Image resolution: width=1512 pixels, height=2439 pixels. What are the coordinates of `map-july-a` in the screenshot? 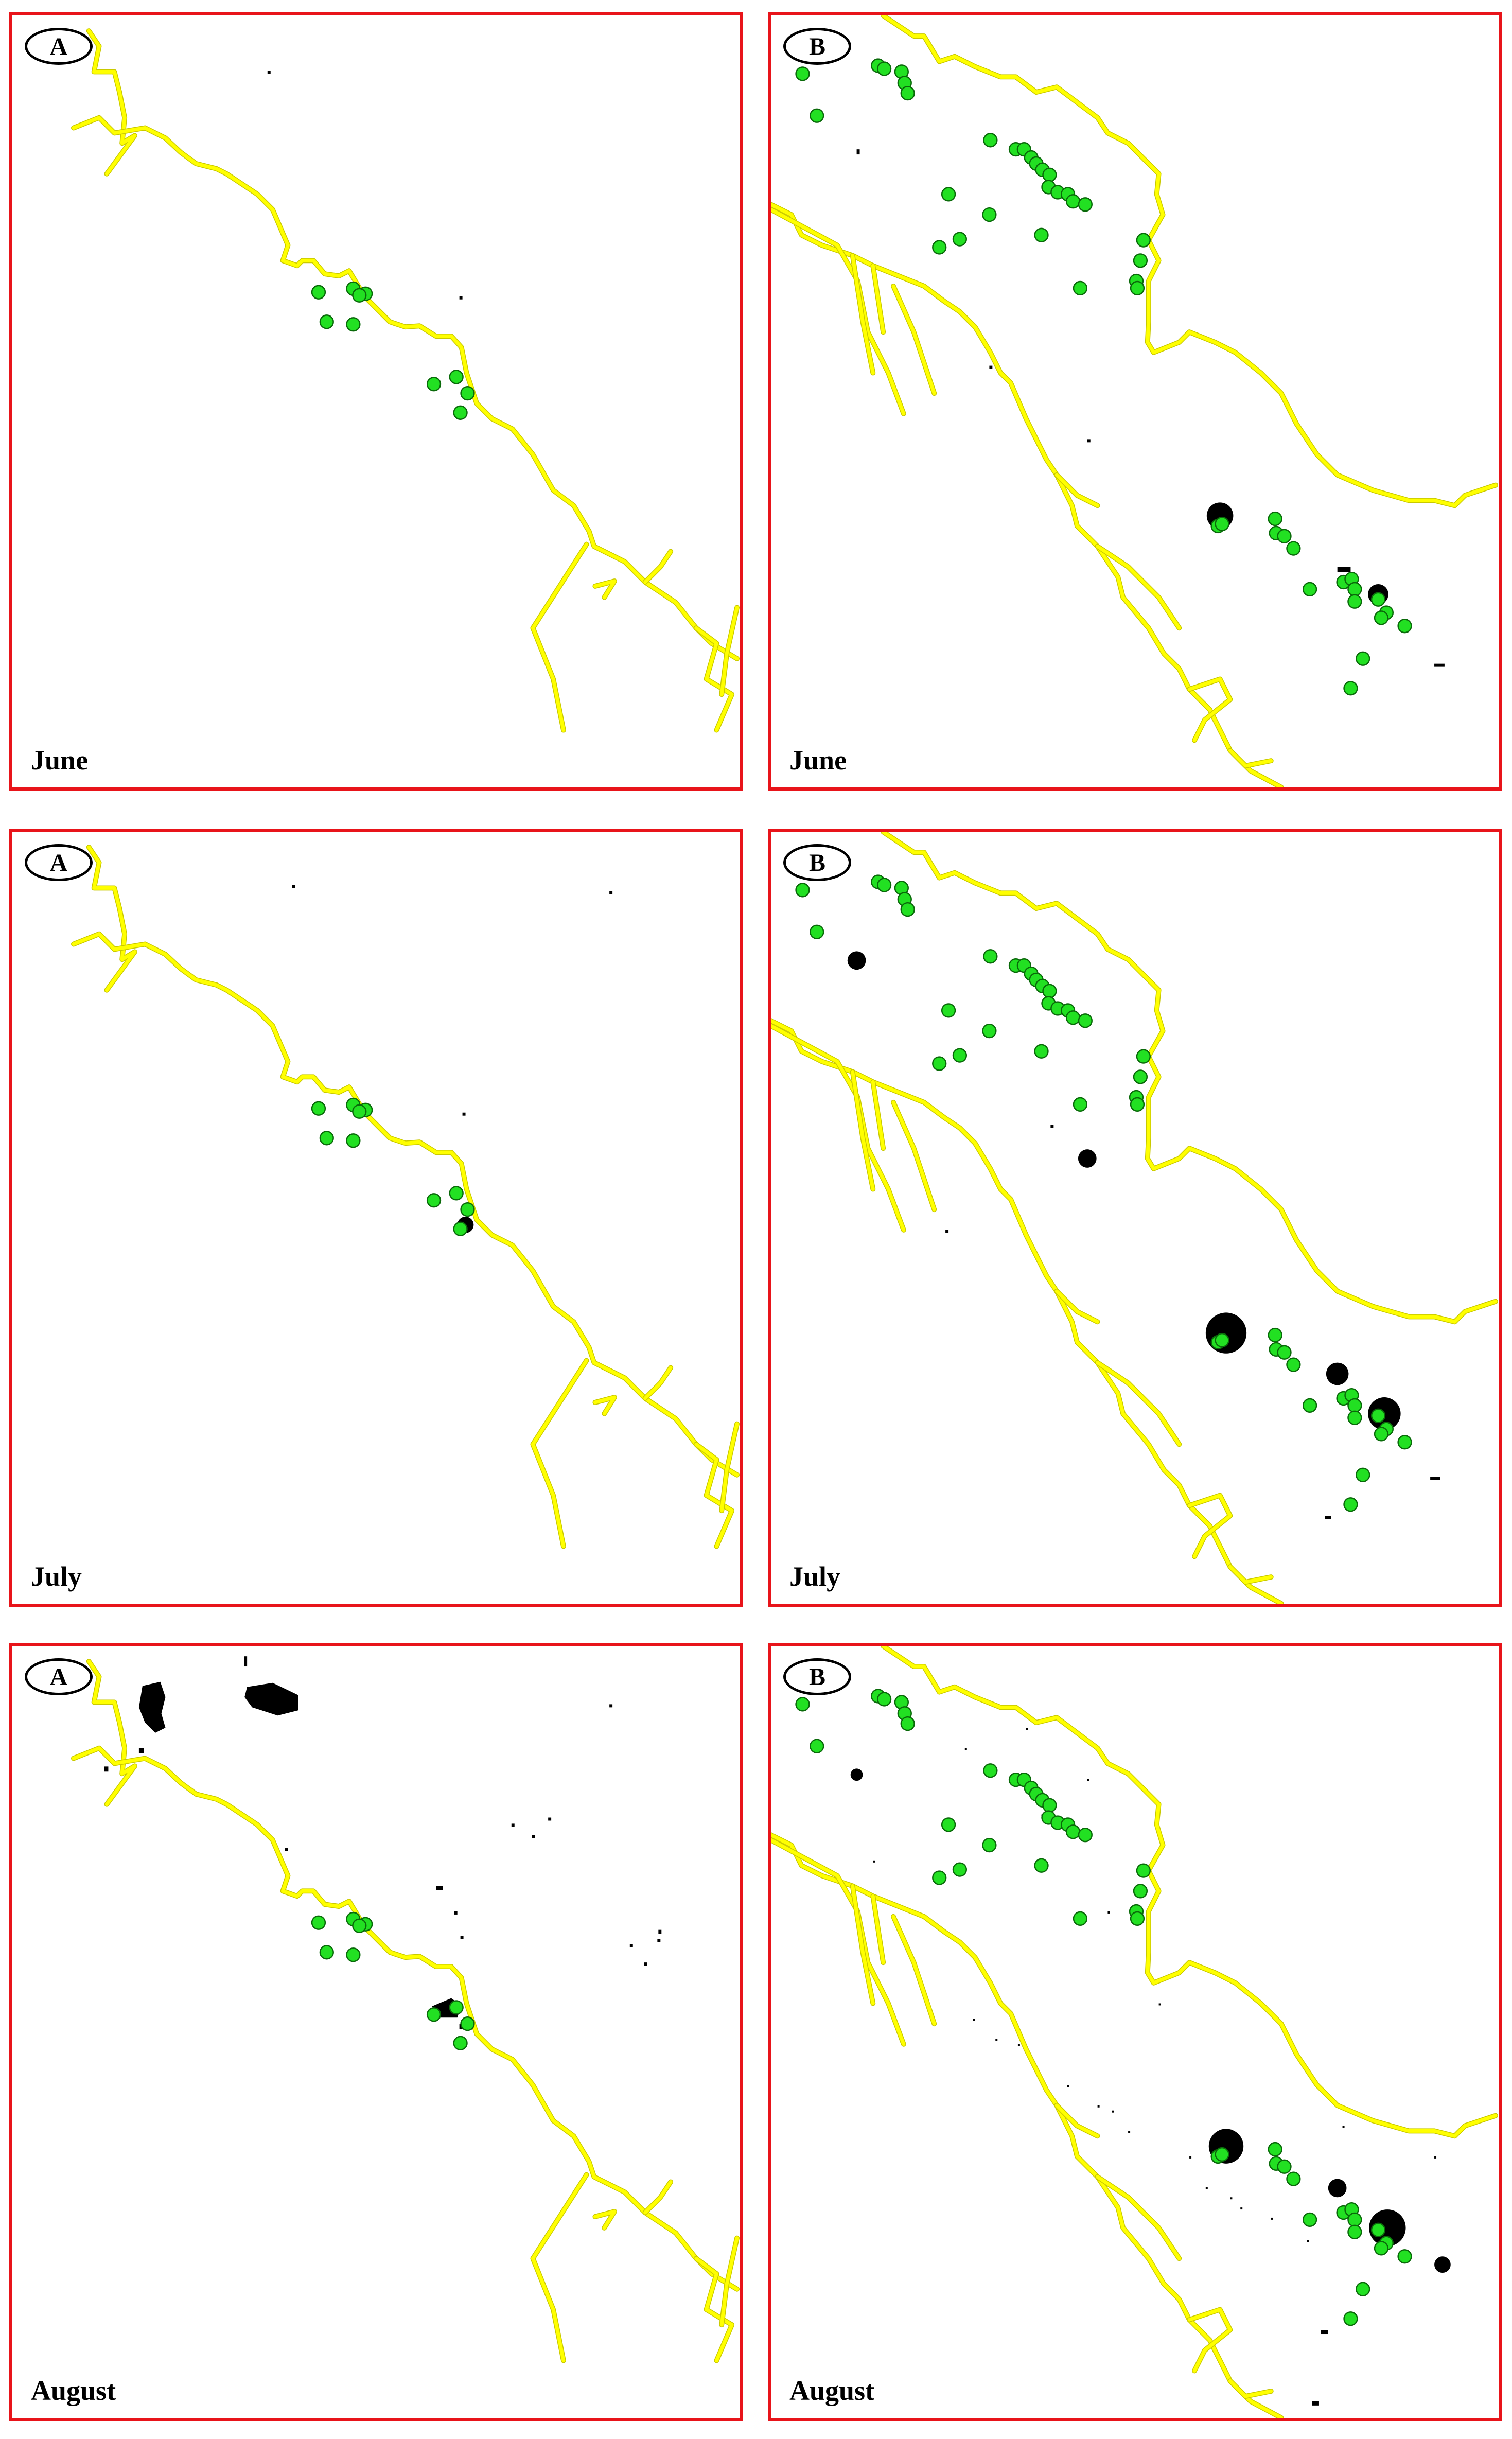 It's located at (405, 1197).